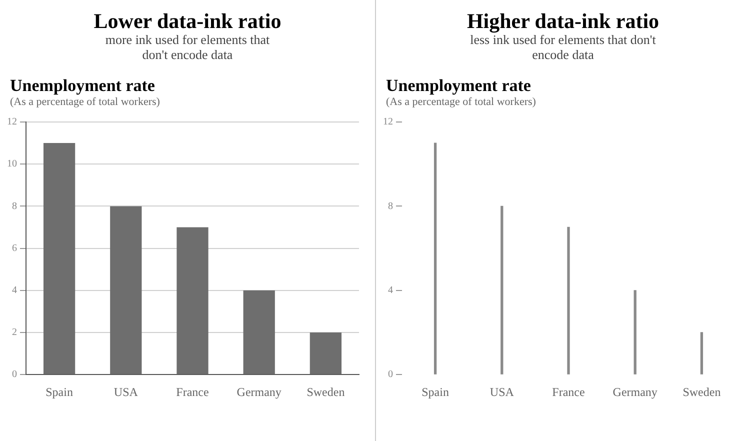 This screenshot has height=441, width=751. What do you see at coordinates (14, 248) in the screenshot?
I see `y-tick-label: 6` at bounding box center [14, 248].